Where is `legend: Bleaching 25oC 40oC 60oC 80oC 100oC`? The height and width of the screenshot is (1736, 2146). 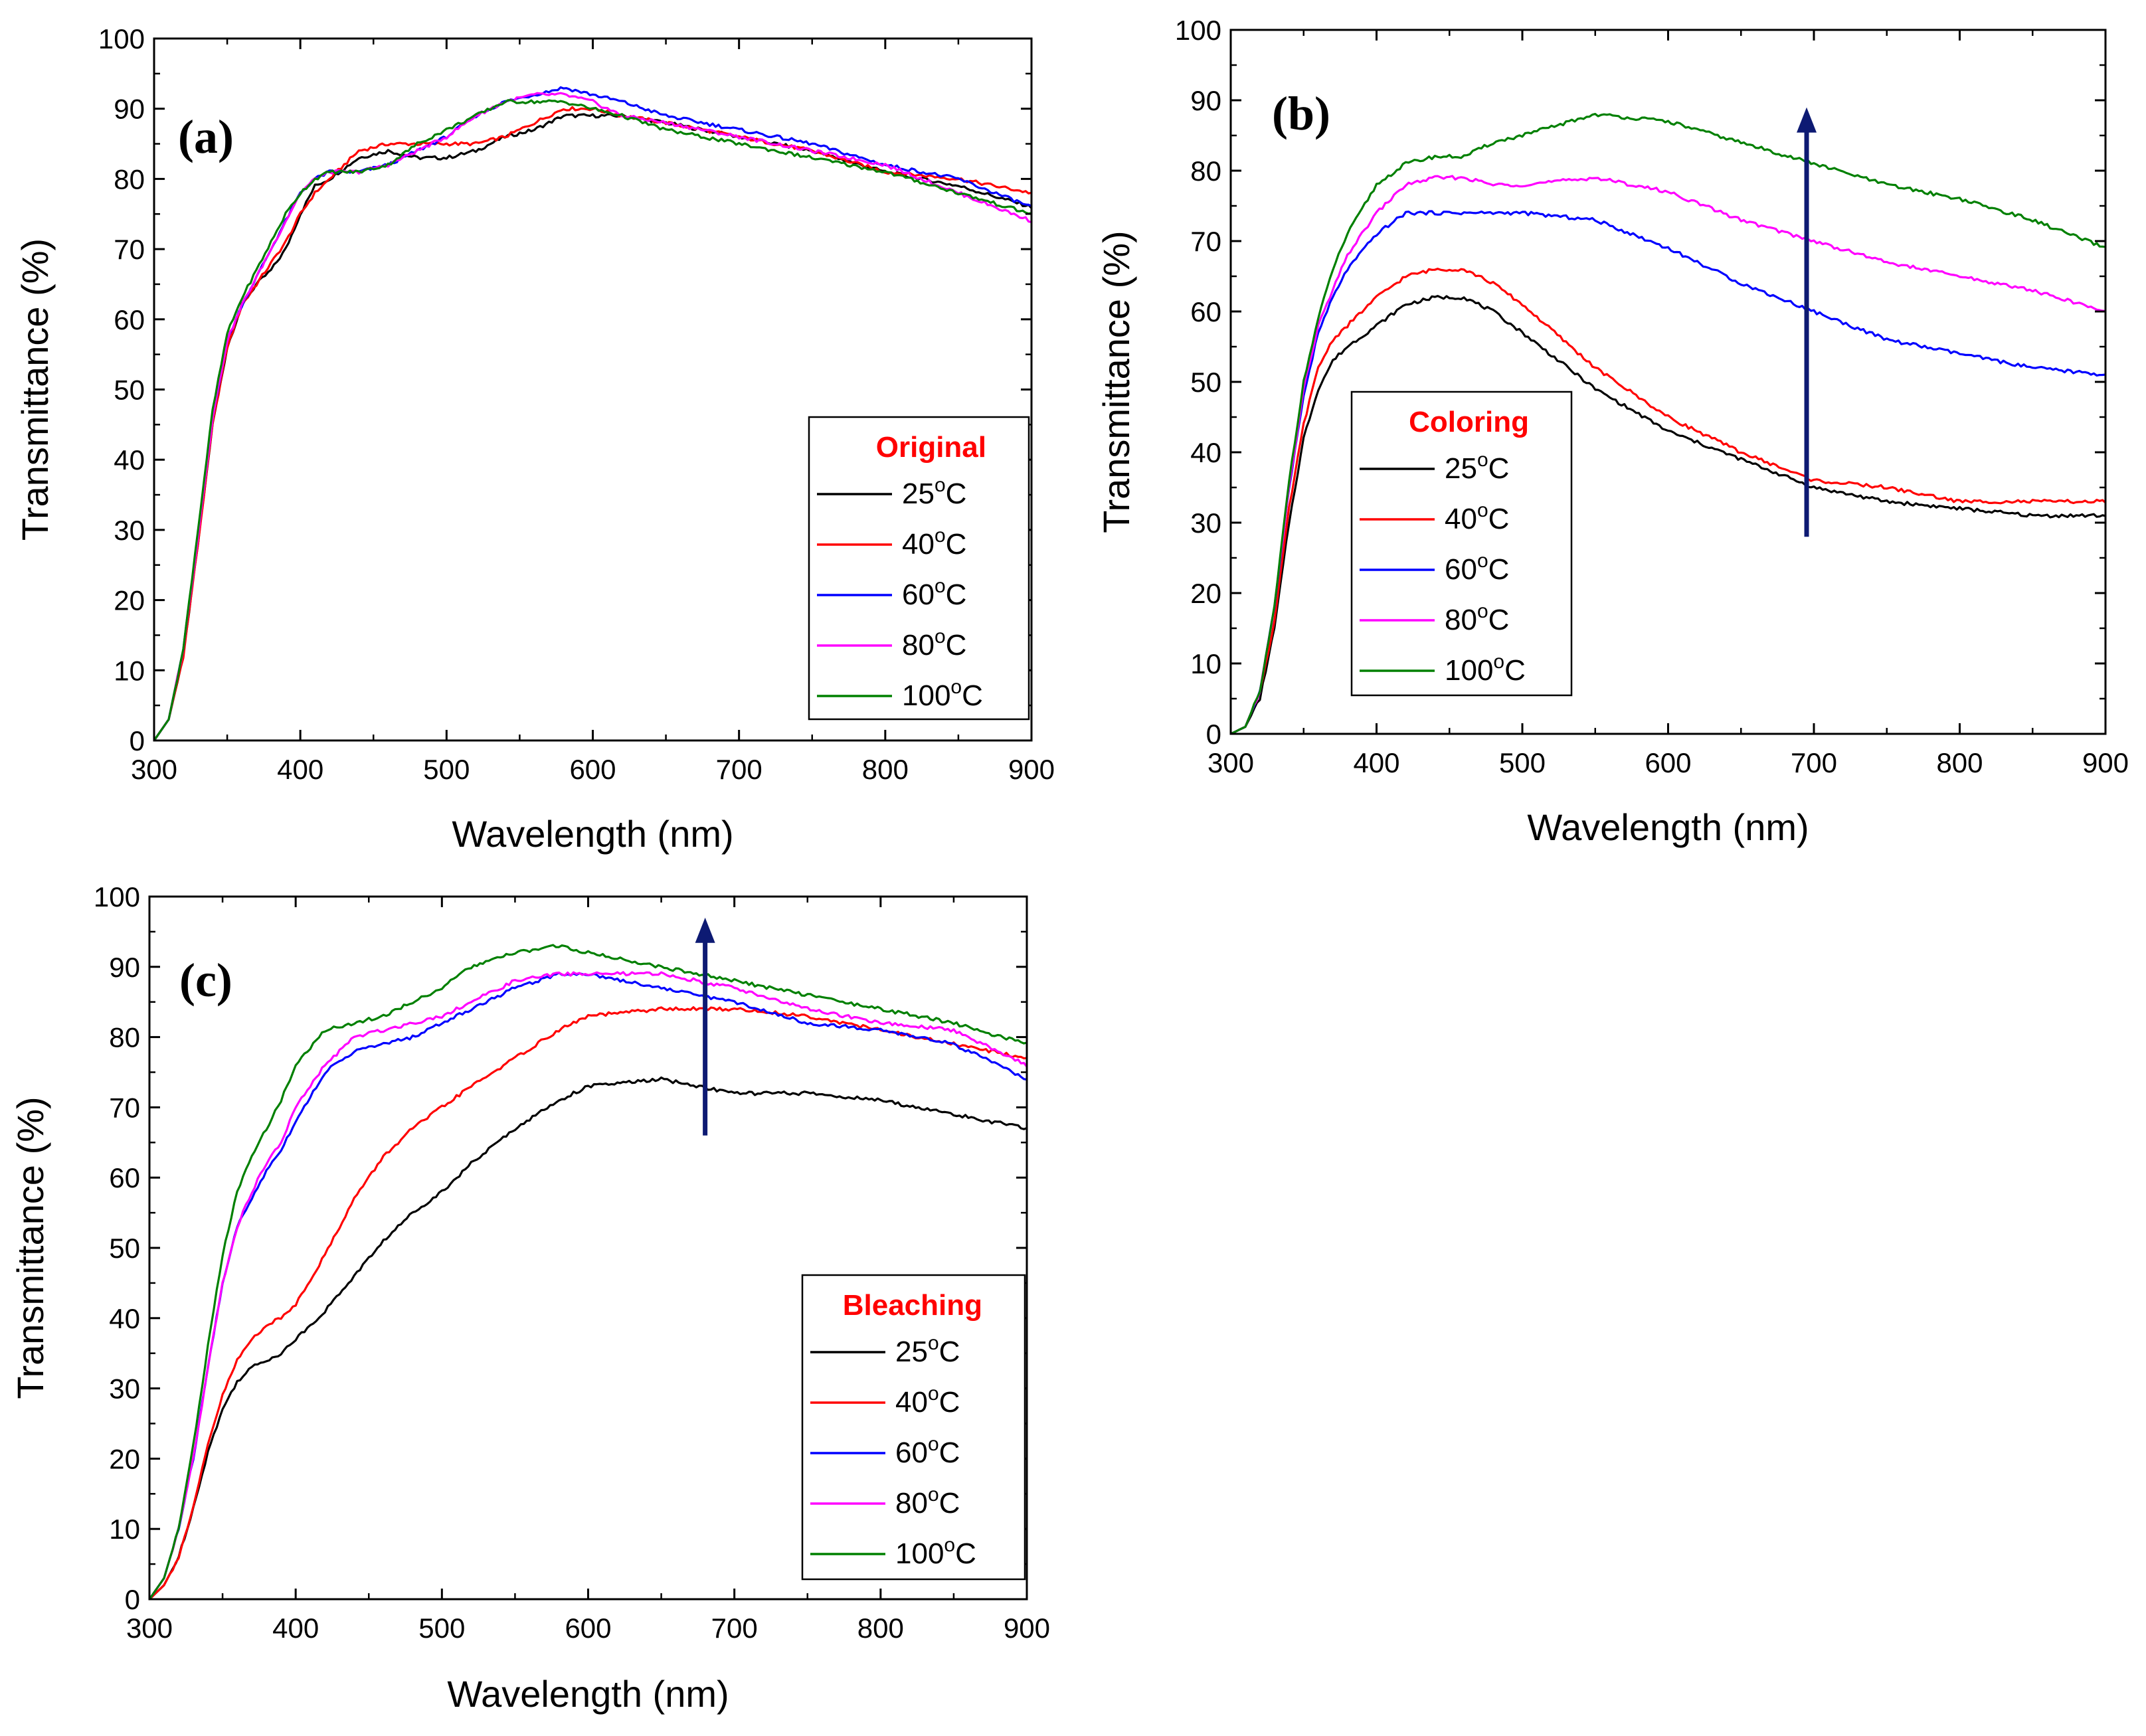
legend: Bleaching 25oC 40oC 60oC 80oC 100oC is located at coordinates (914, 1428).